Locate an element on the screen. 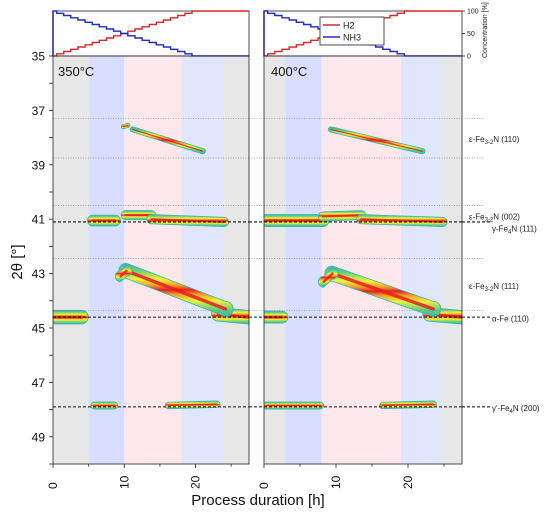 The height and width of the screenshot is (518, 550). gas-panel-left is located at coordinates (151, 33).